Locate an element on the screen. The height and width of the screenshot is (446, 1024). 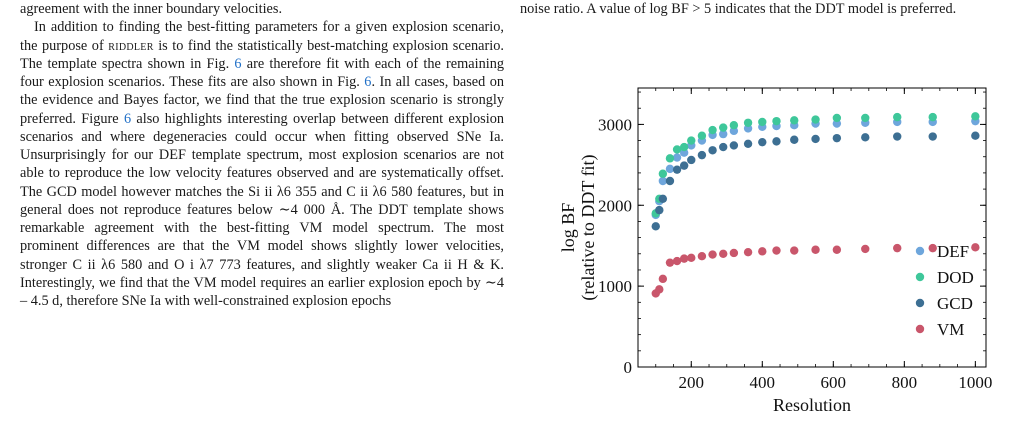
y-axis-label: log BF is located at coordinates (568, 228).